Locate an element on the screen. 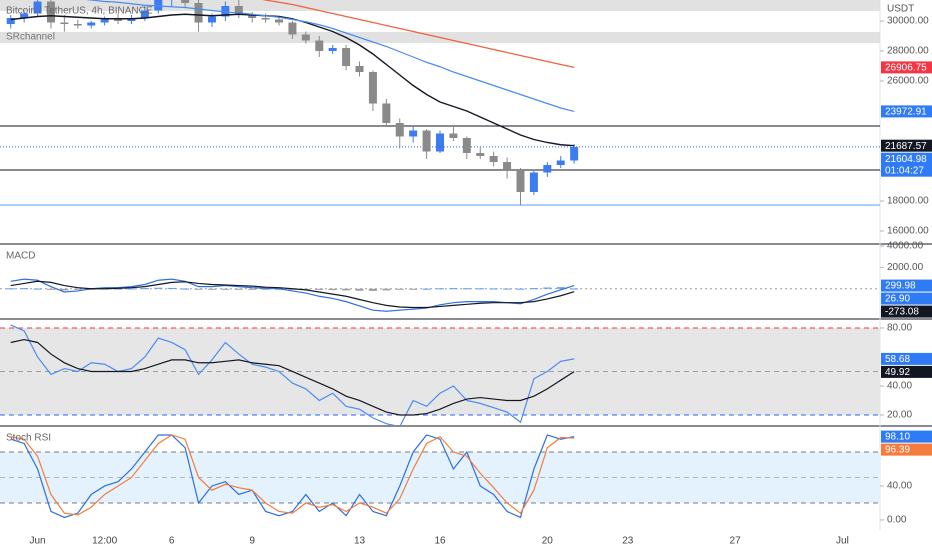  price-label-text: 96.39 is located at coordinates (897, 450).